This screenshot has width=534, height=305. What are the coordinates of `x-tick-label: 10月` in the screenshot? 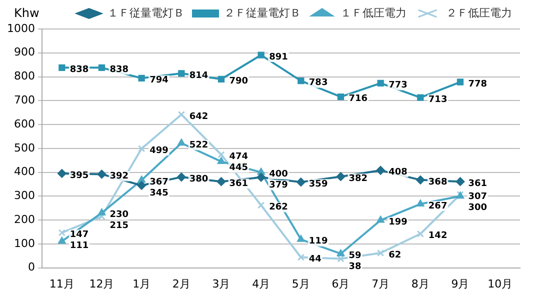 It's located at (500, 283).